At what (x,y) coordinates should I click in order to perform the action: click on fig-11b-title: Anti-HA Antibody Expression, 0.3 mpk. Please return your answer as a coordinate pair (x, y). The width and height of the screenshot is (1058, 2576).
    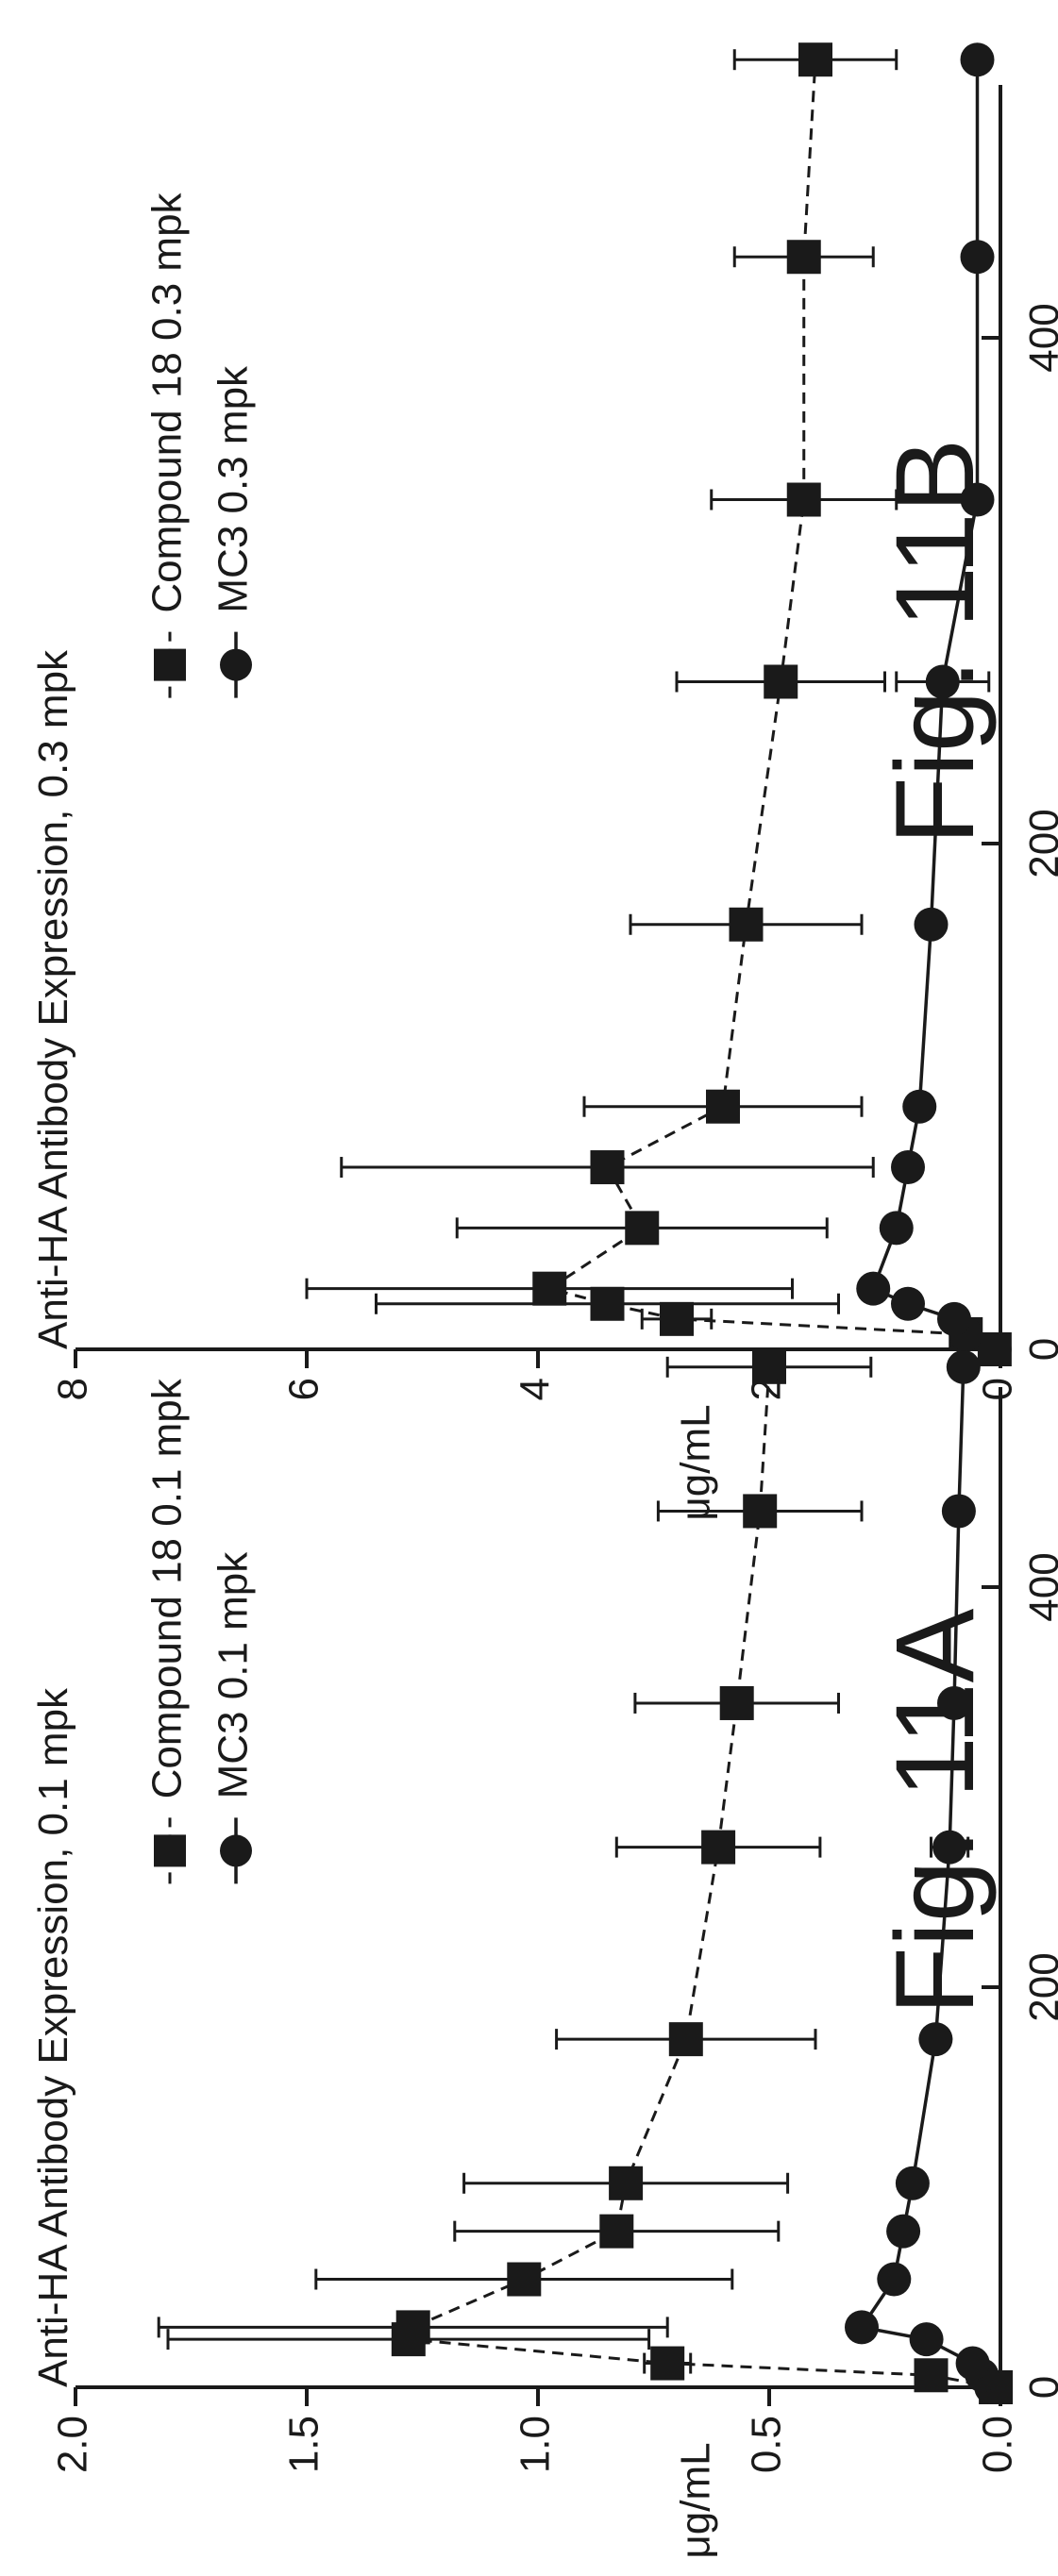
    Looking at the image, I should click on (53, 999).